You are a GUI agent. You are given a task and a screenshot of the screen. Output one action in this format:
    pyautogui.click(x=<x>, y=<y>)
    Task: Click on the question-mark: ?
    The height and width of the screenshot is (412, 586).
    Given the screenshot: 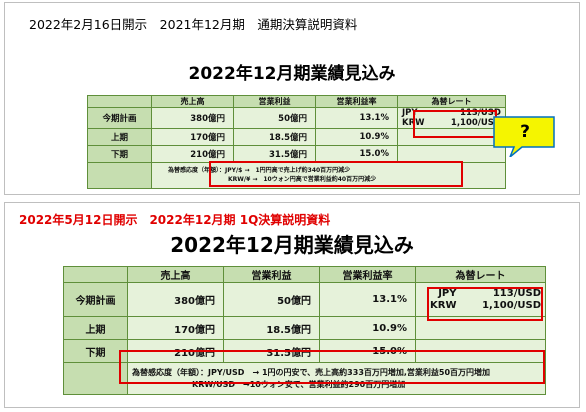 What is the action you would take?
    pyautogui.click(x=525, y=132)
    